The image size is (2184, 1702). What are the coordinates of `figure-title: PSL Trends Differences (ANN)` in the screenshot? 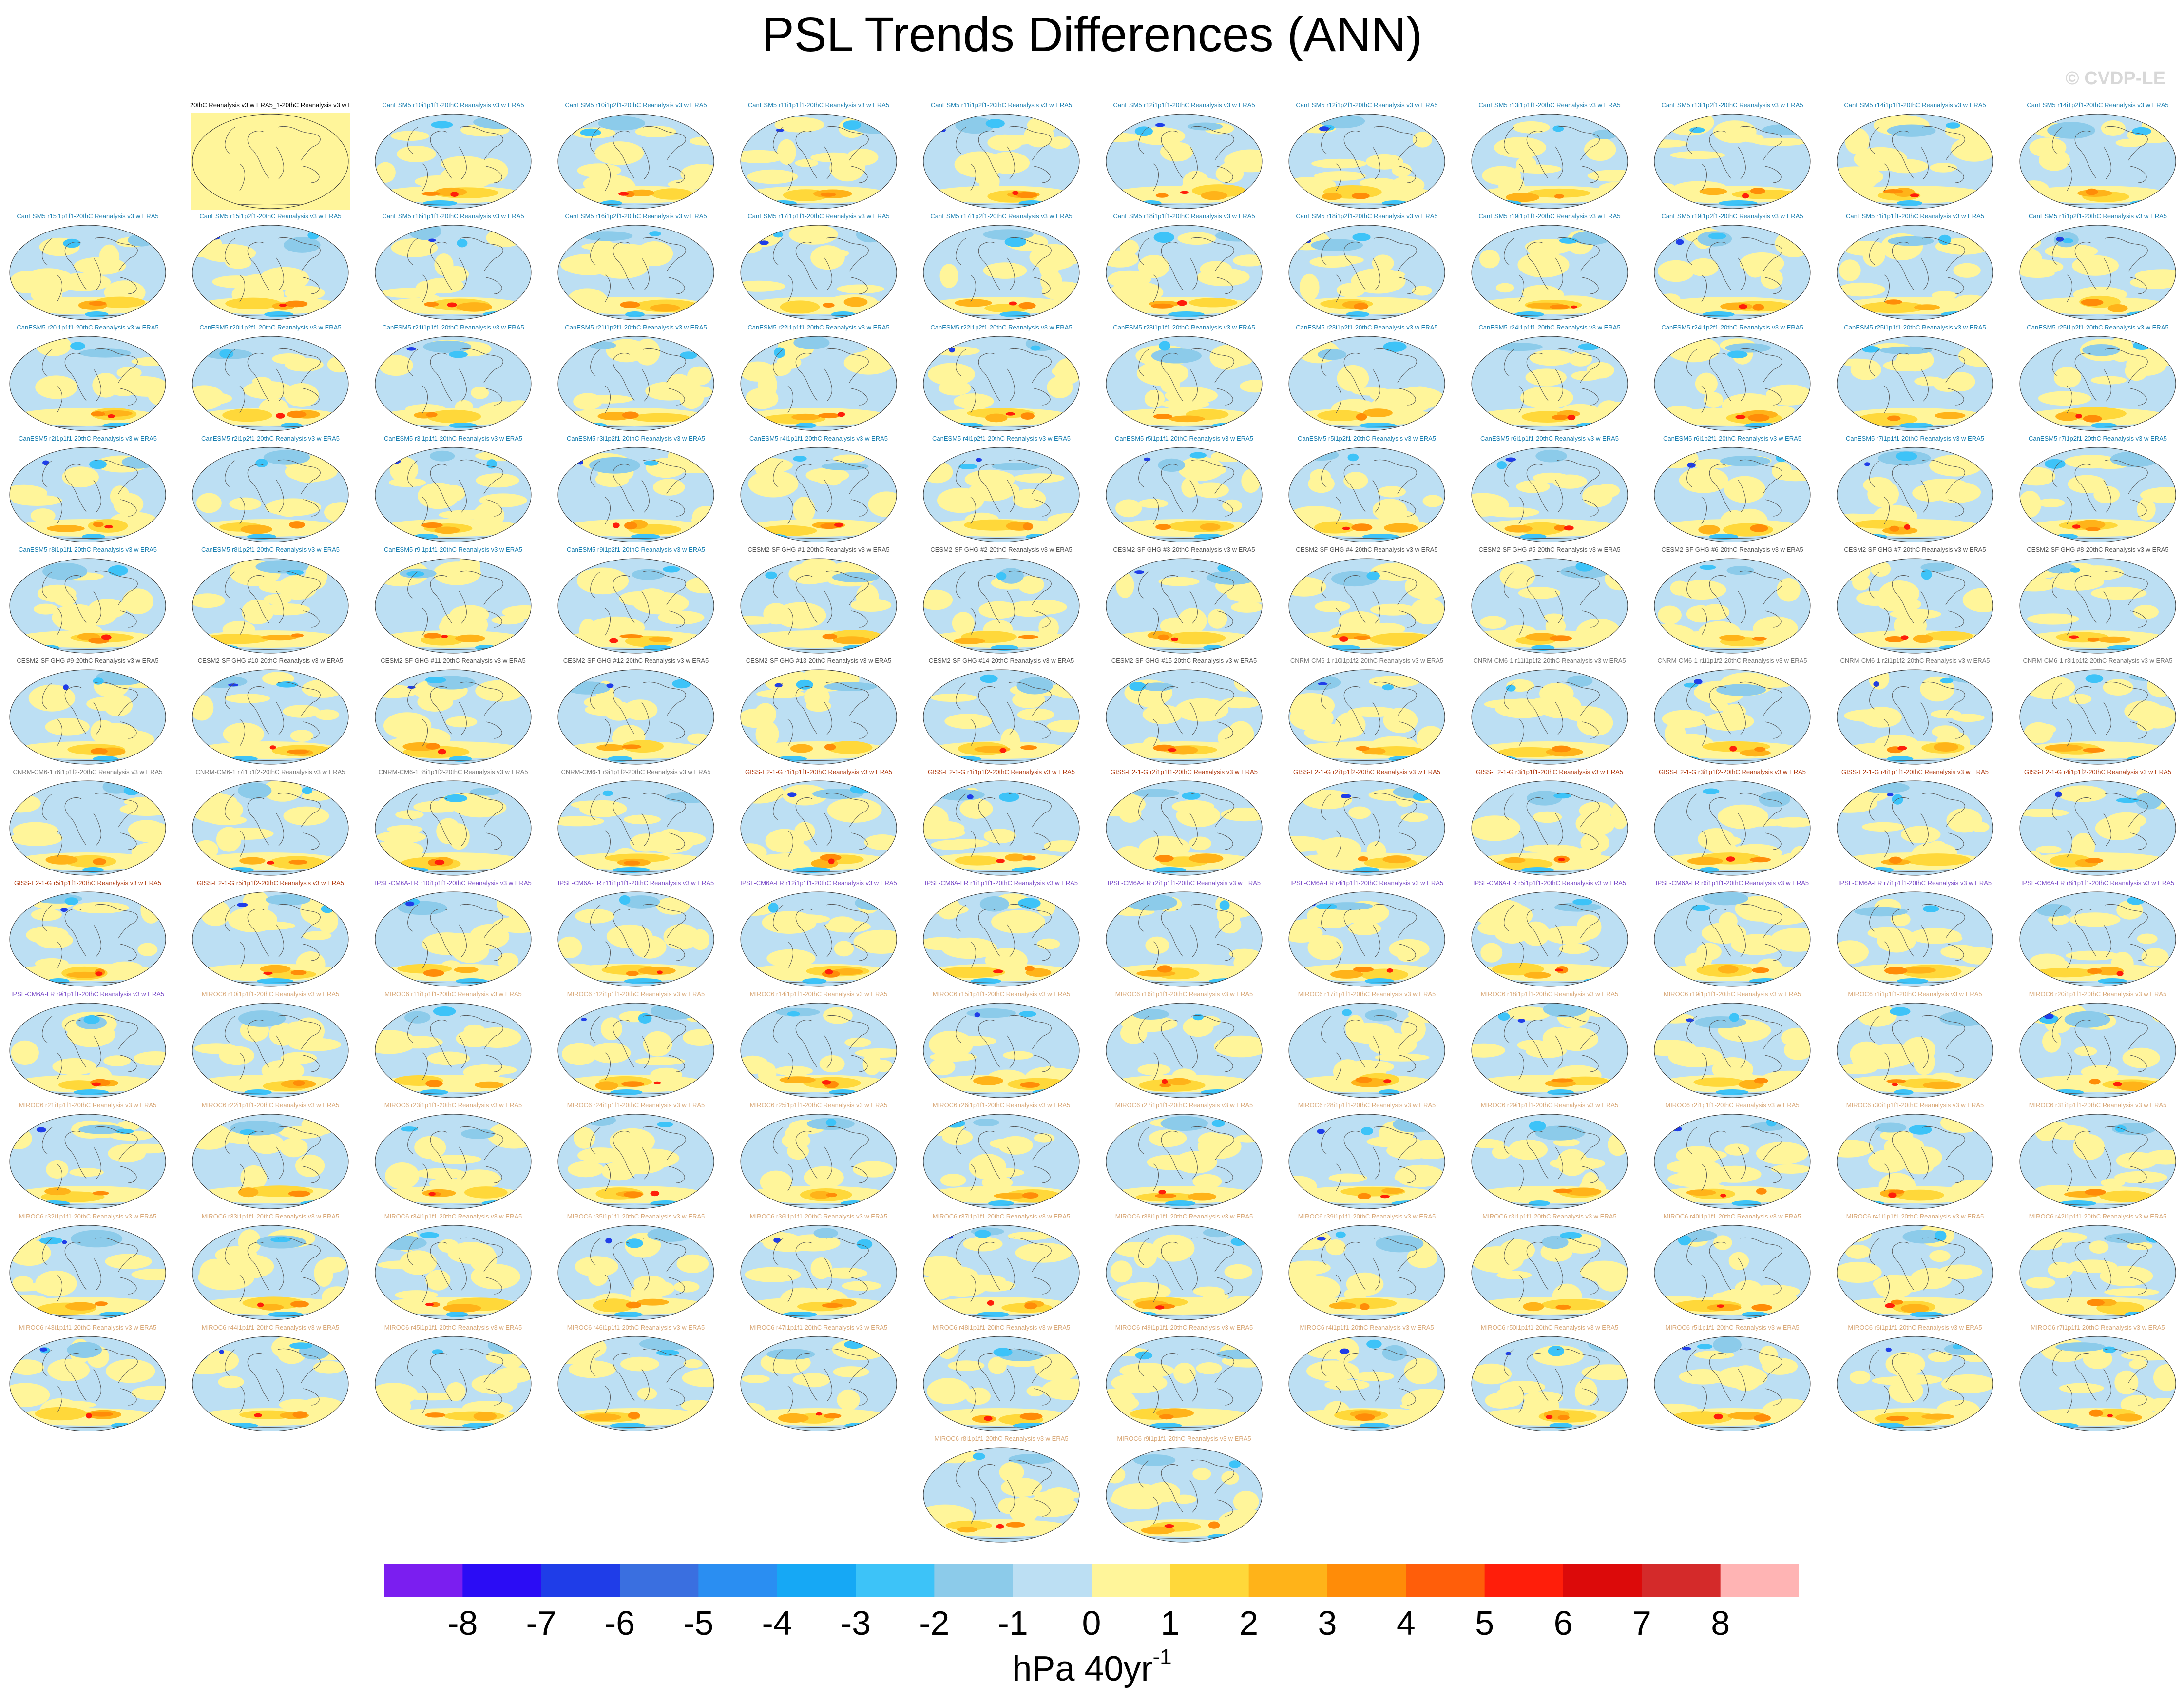 It's located at (1092, 34).